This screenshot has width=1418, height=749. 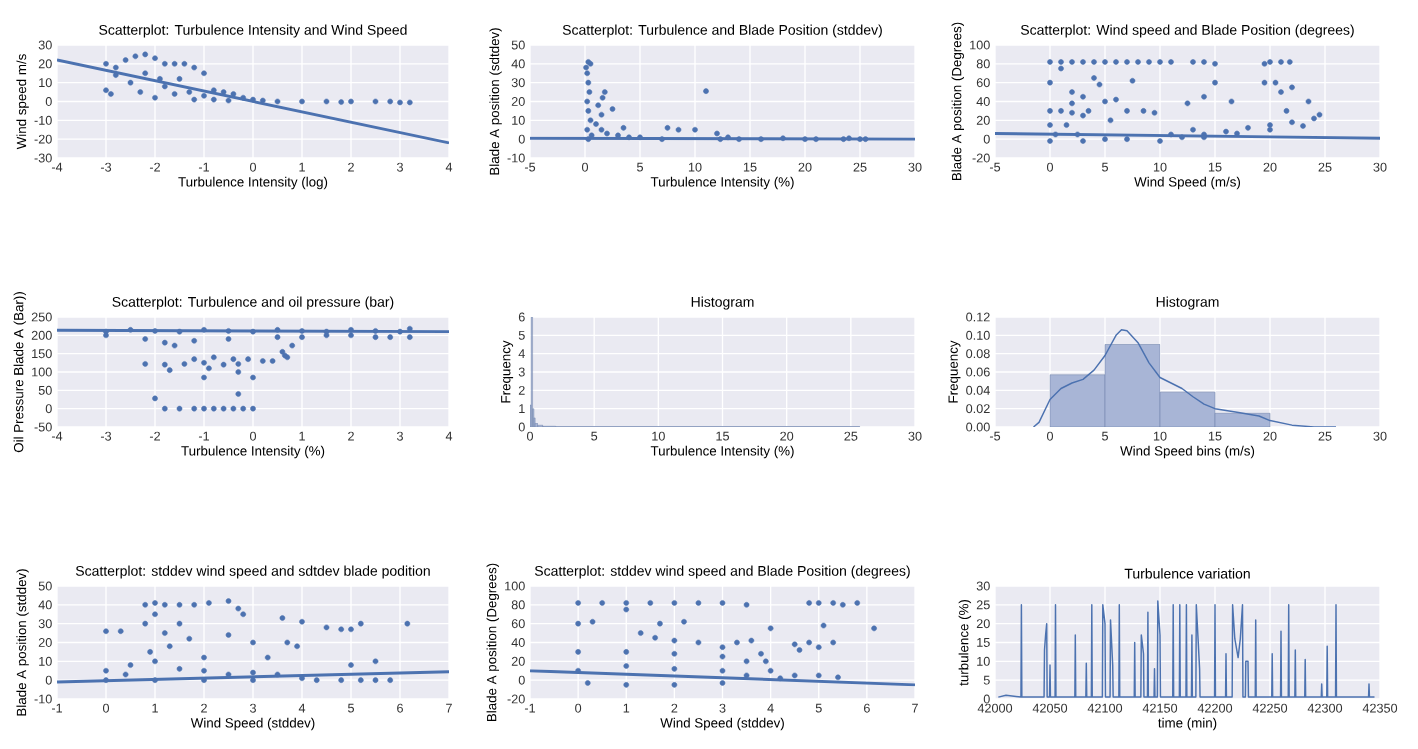 I want to click on y-axis-title: Frequency, so click(x=507, y=371).